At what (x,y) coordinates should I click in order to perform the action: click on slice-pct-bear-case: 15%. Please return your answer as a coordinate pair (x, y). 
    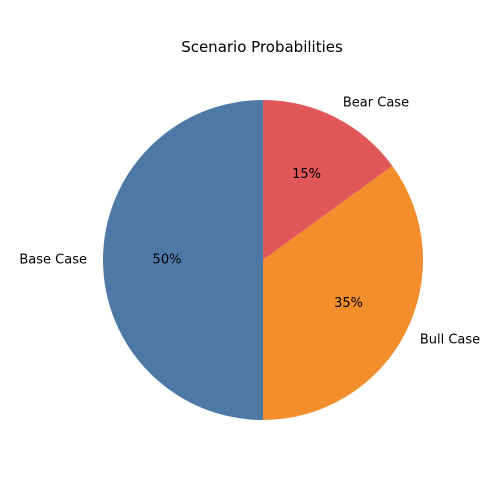
    Looking at the image, I should click on (306, 174).